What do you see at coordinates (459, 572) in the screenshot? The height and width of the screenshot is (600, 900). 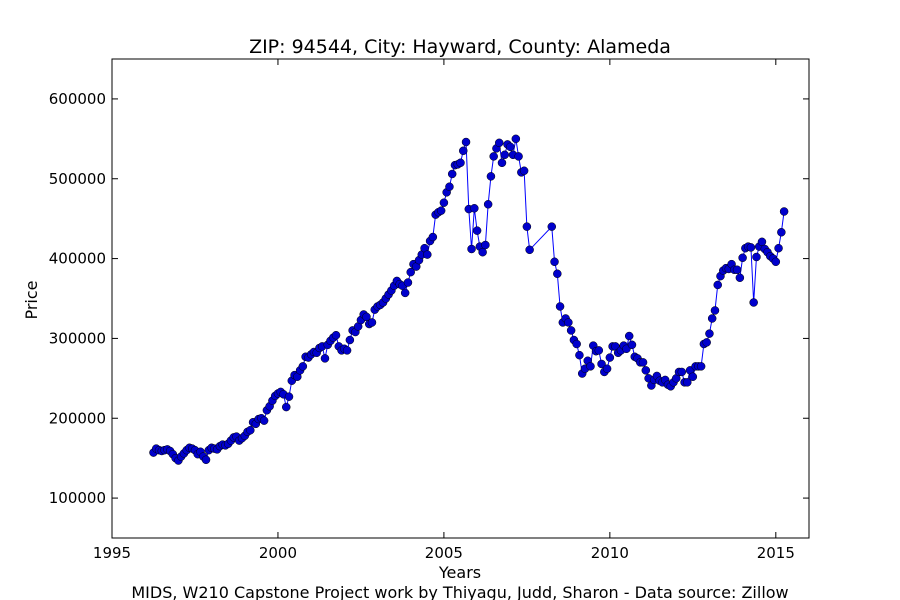 I see `x-axis-label: Years` at bounding box center [459, 572].